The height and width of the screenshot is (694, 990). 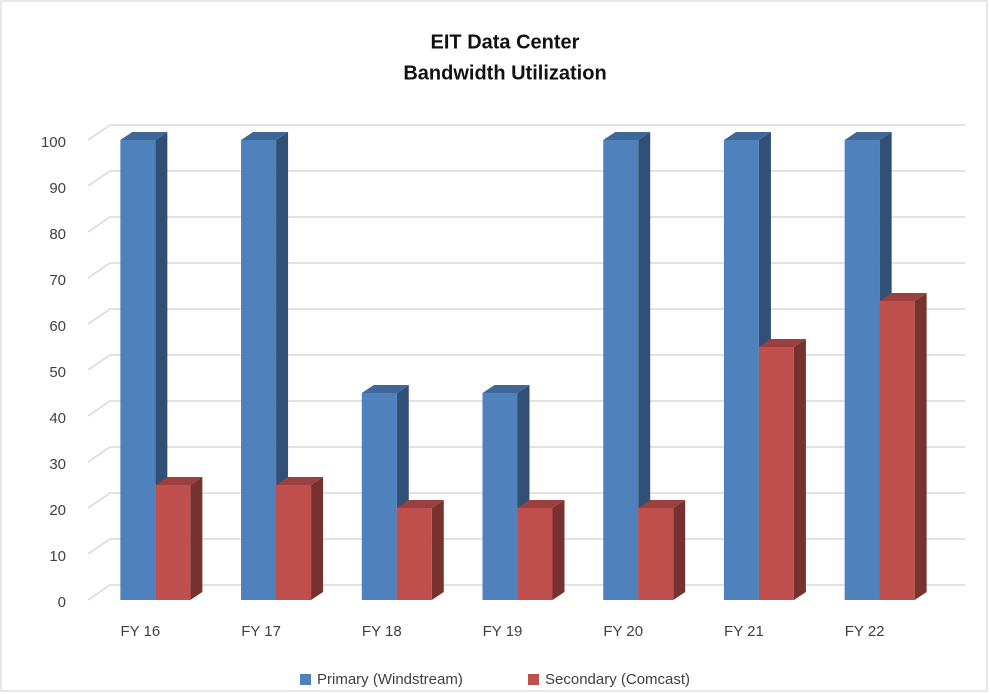 I want to click on x-tick-label: FY 19, so click(x=503, y=631).